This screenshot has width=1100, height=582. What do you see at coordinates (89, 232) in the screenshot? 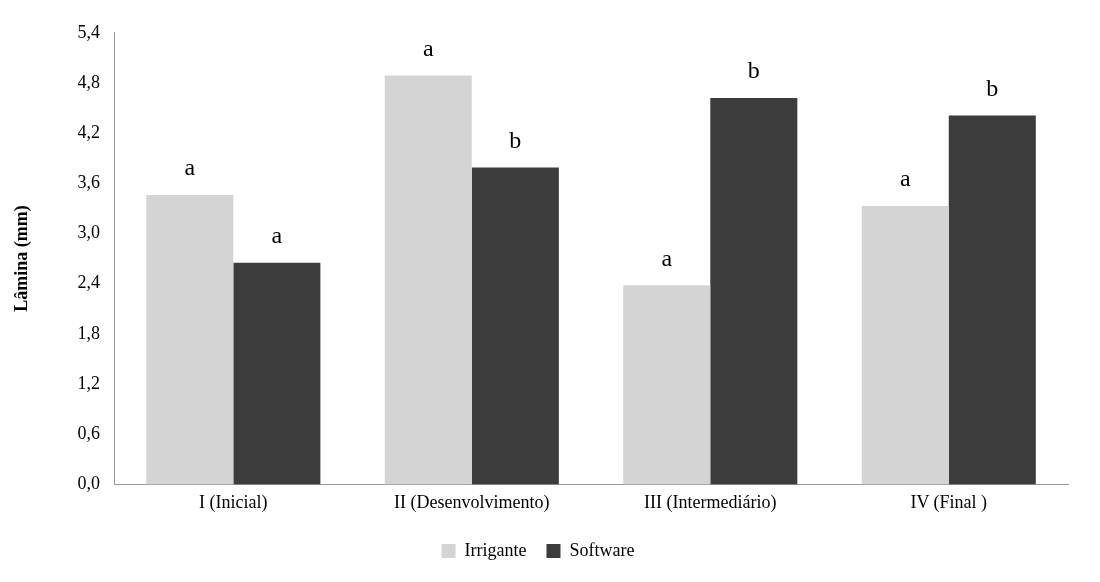
I see `y-tick-label: 3,0` at bounding box center [89, 232].